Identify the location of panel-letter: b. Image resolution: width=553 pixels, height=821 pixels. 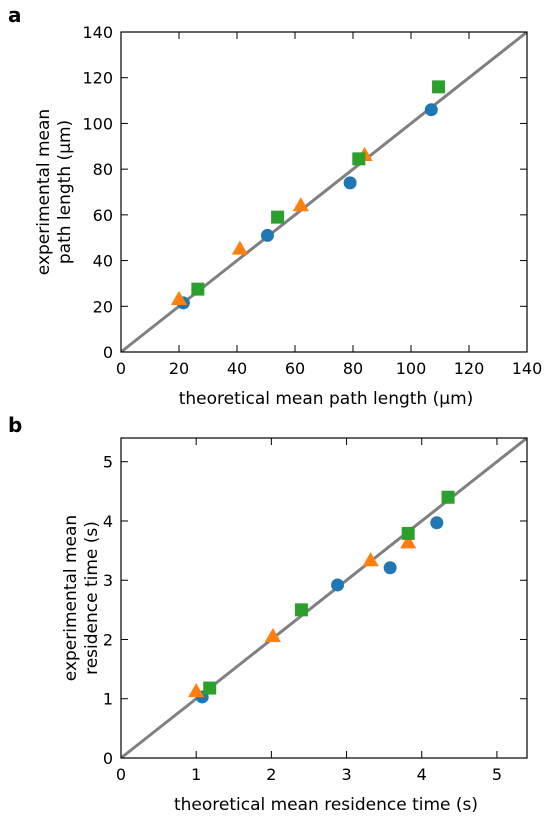
(15, 425).